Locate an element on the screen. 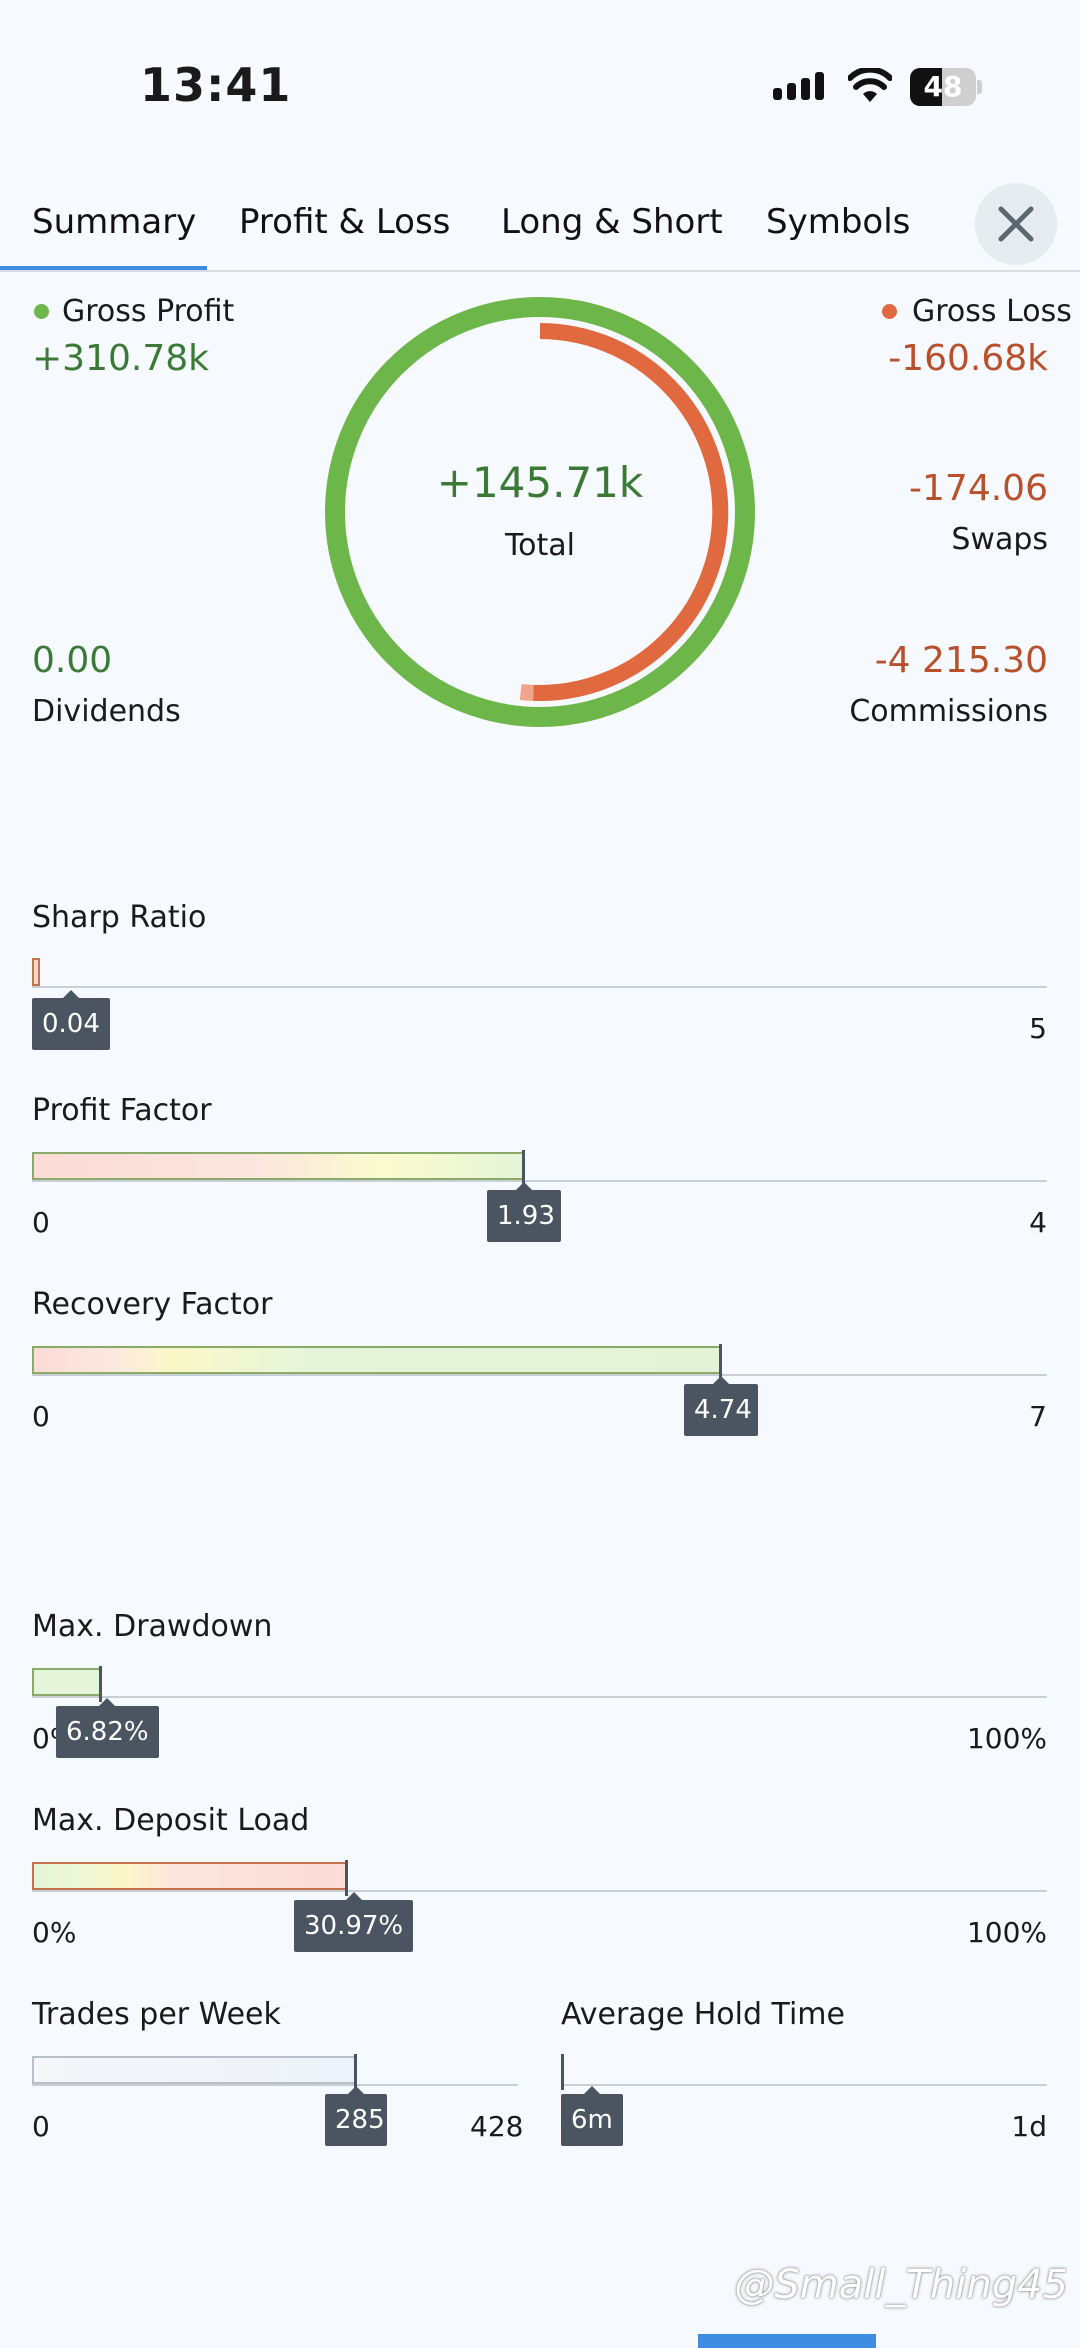 Image resolution: width=1080 pixels, height=2348 pixels. max-deposit-load-title: Max. Deposit Load is located at coordinates (171, 1820).